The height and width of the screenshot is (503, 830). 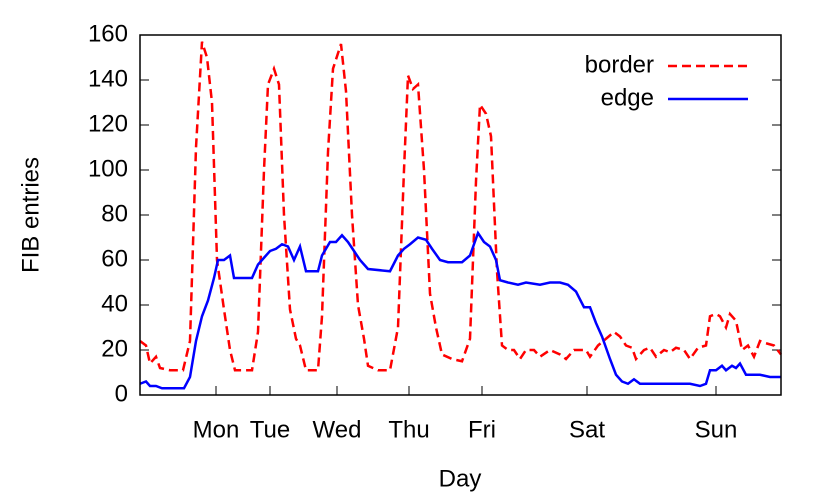 I want to click on y-tick-label: 40, so click(x=114, y=303).